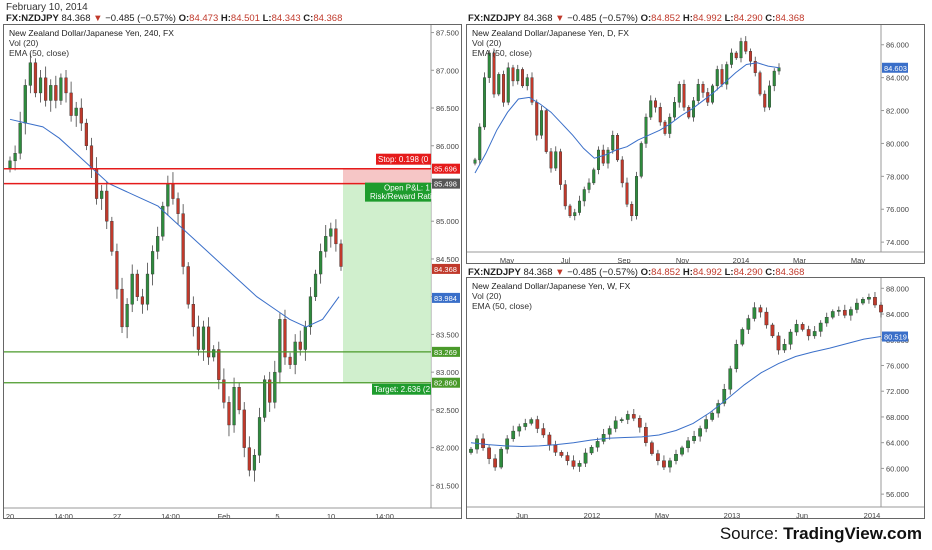  Describe the element at coordinates (602, 18) in the screenshot. I see `price-change: −0.485 (−0.57%)` at that location.